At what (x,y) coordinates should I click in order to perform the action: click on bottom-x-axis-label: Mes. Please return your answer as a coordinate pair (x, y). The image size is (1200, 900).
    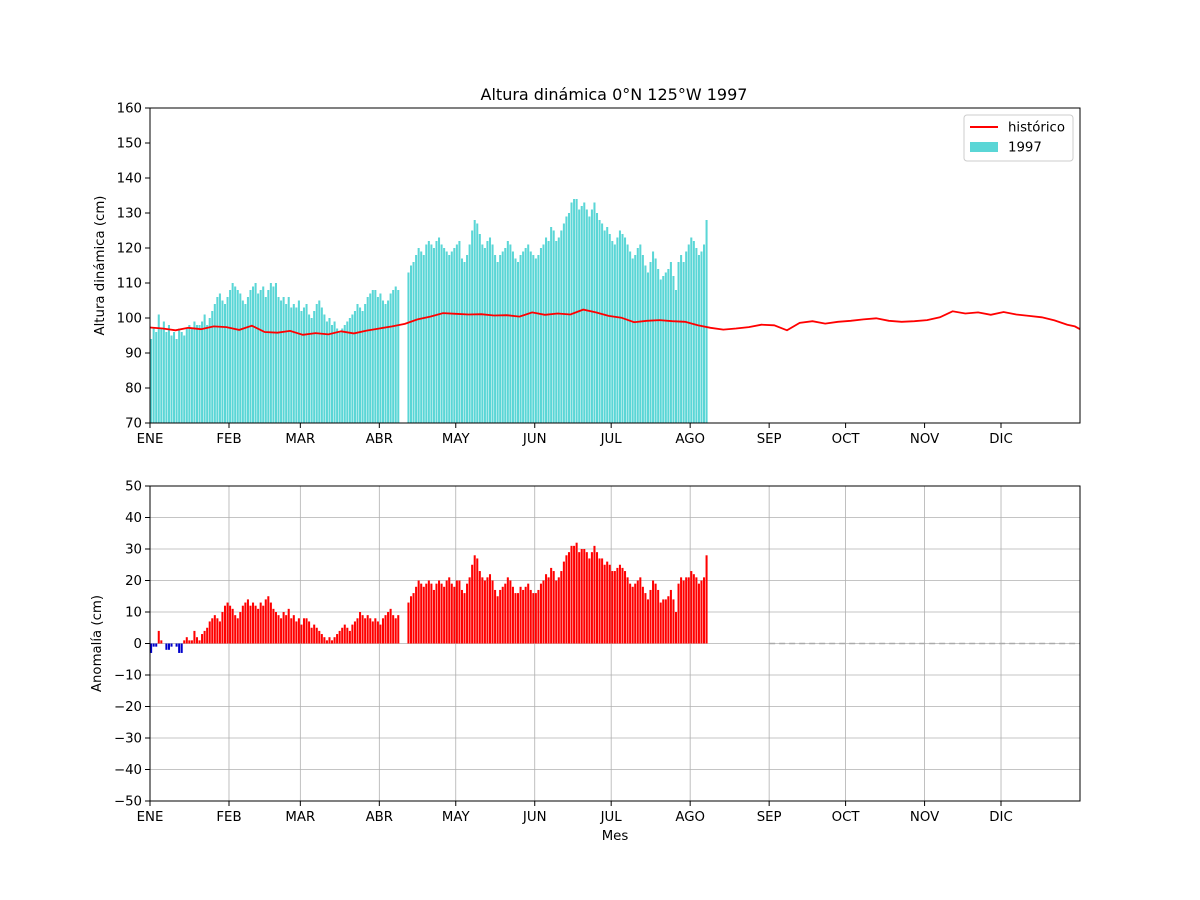
    Looking at the image, I should click on (615, 836).